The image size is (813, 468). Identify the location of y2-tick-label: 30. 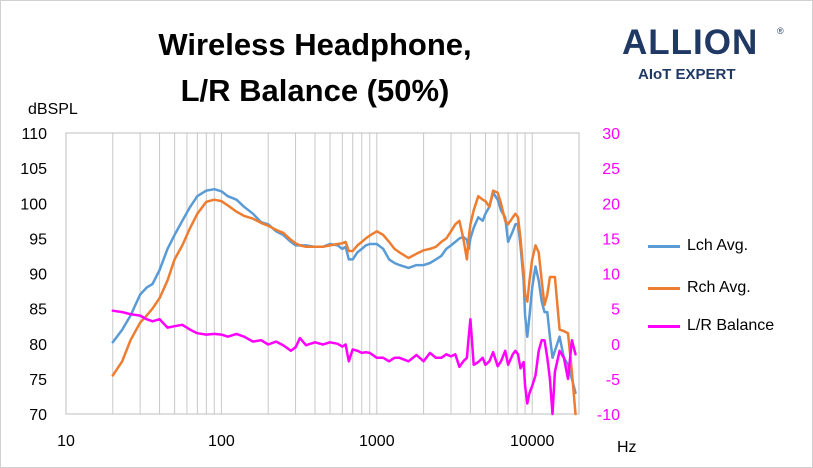
(611, 134).